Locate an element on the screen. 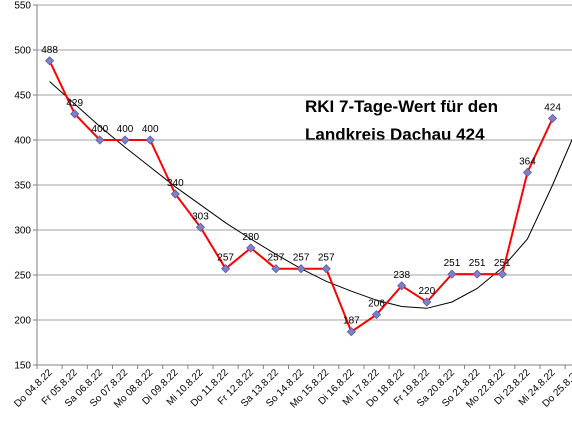 The width and height of the screenshot is (572, 435). y-tick-label: 450 is located at coordinates (22, 96).